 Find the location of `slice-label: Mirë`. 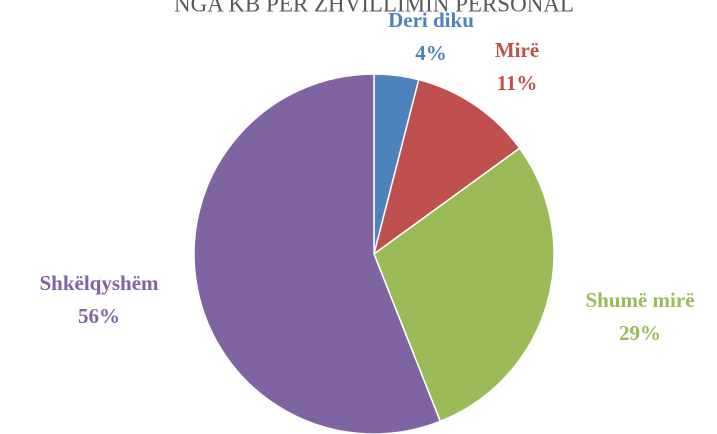

slice-label: Mirë is located at coordinates (517, 50).